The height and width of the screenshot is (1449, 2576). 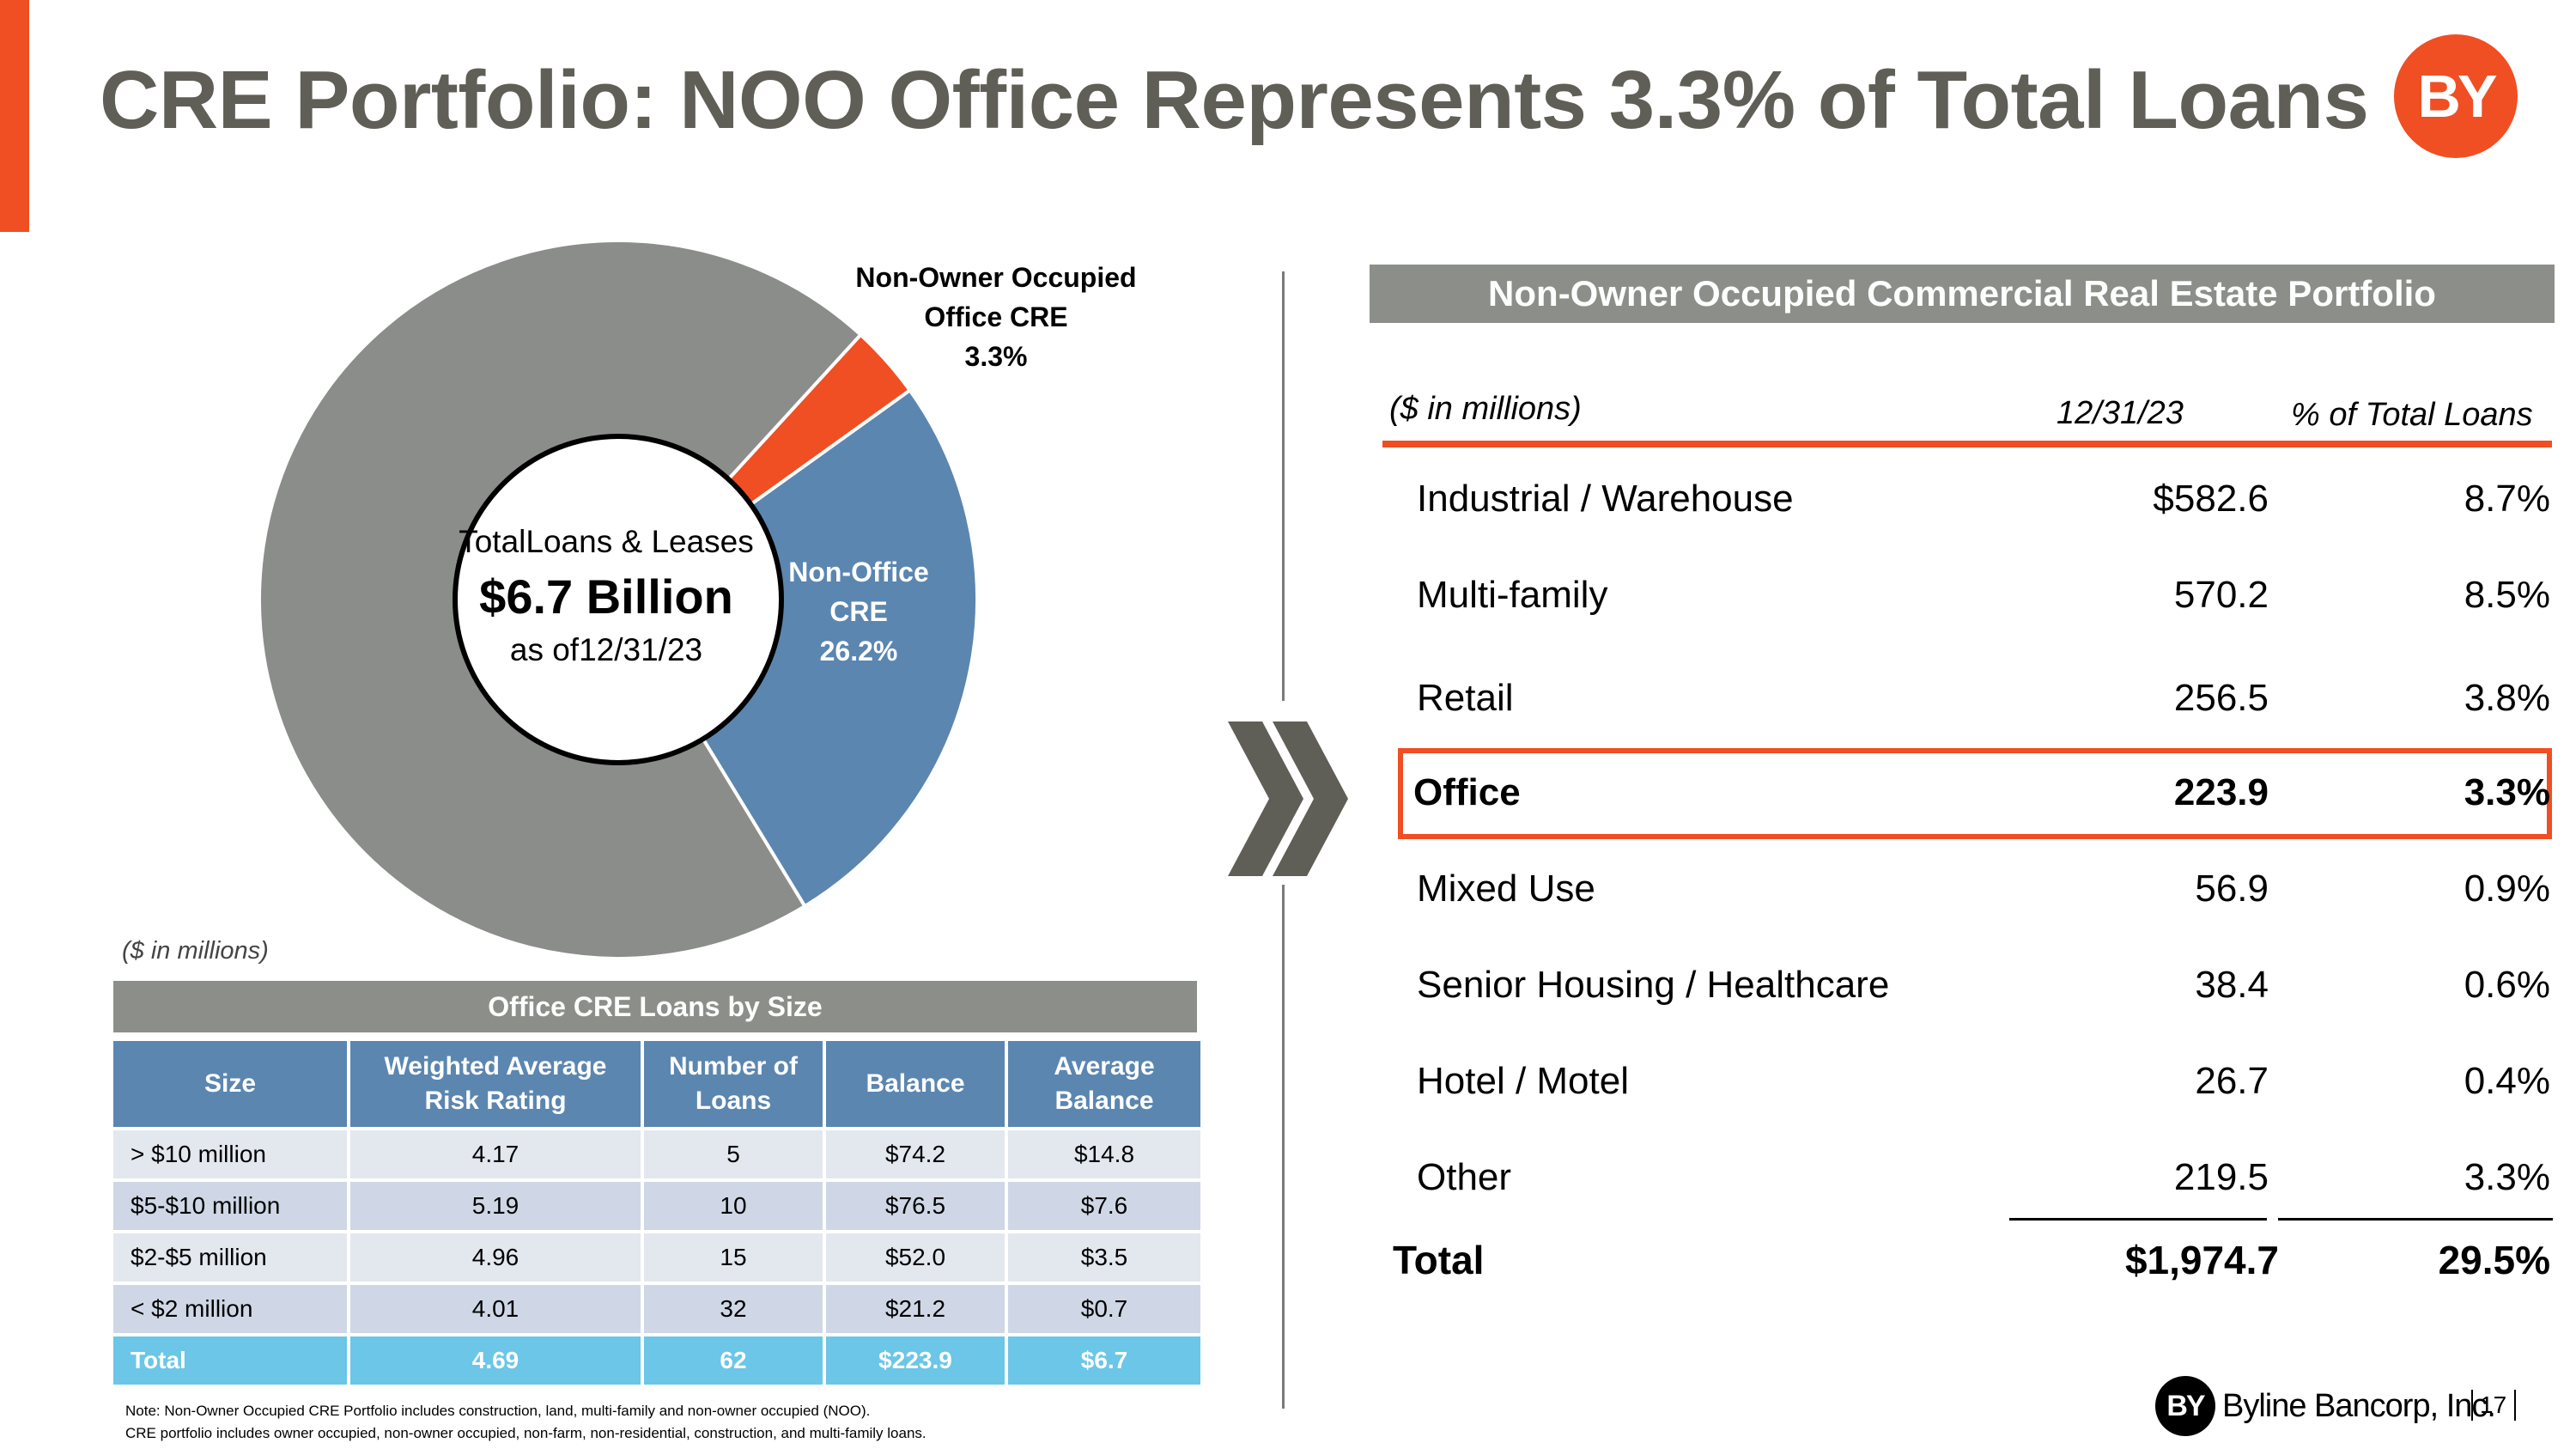 What do you see at coordinates (1967, 1182) in the screenshot?
I see `portfolio-row: Other 219.5 3.3%` at bounding box center [1967, 1182].